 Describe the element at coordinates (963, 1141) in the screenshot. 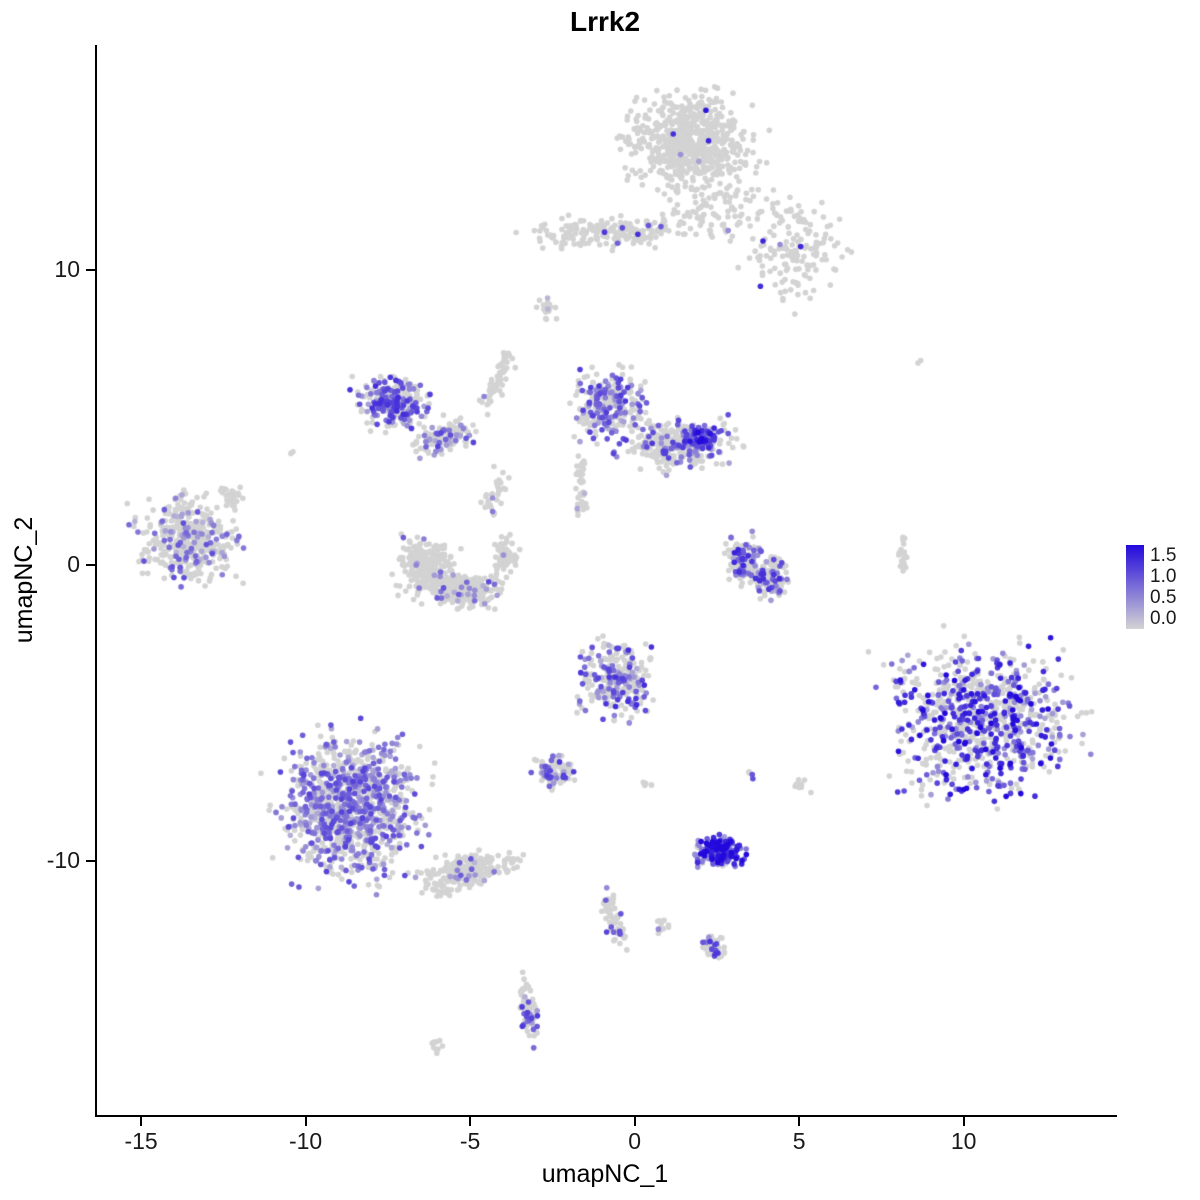

I see `x-tick-label: 10` at that location.